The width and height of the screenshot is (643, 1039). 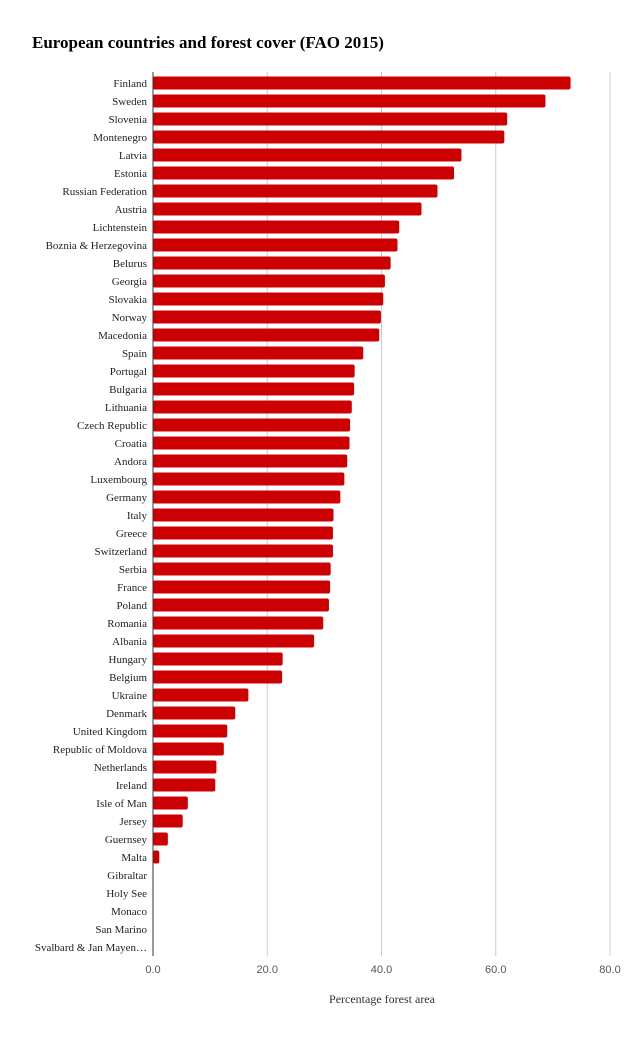 What do you see at coordinates (134, 858) in the screenshot?
I see `category-label: Malta` at bounding box center [134, 858].